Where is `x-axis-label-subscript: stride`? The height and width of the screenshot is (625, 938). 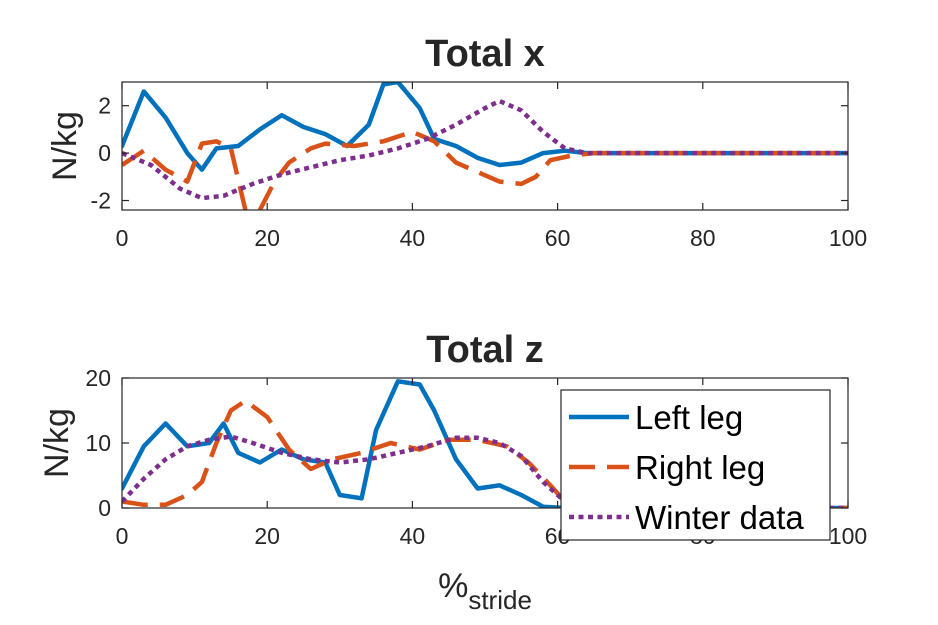
x-axis-label-subscript: stride is located at coordinates (500, 600).